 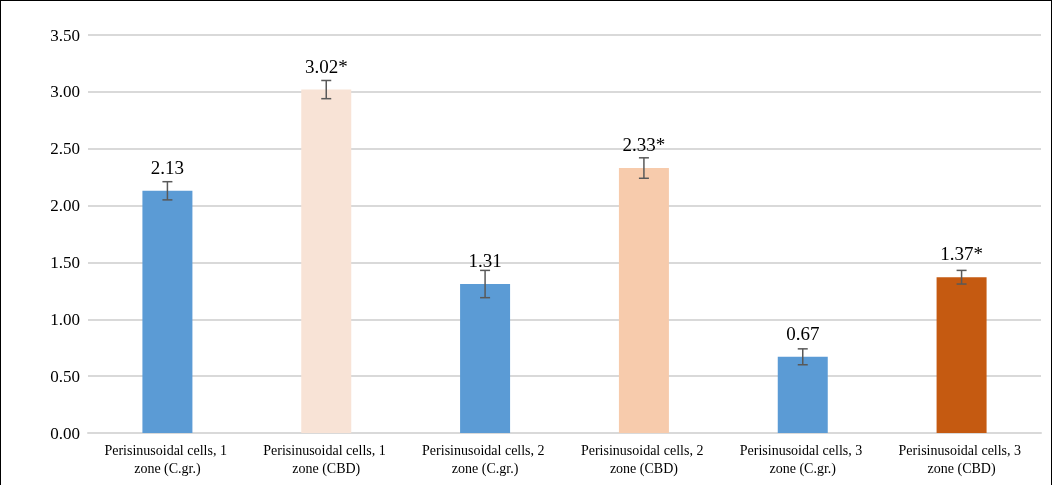 I want to click on x-tick-label: Perisinusoidal cells, 2 zone (CBD), so click(x=643, y=459).